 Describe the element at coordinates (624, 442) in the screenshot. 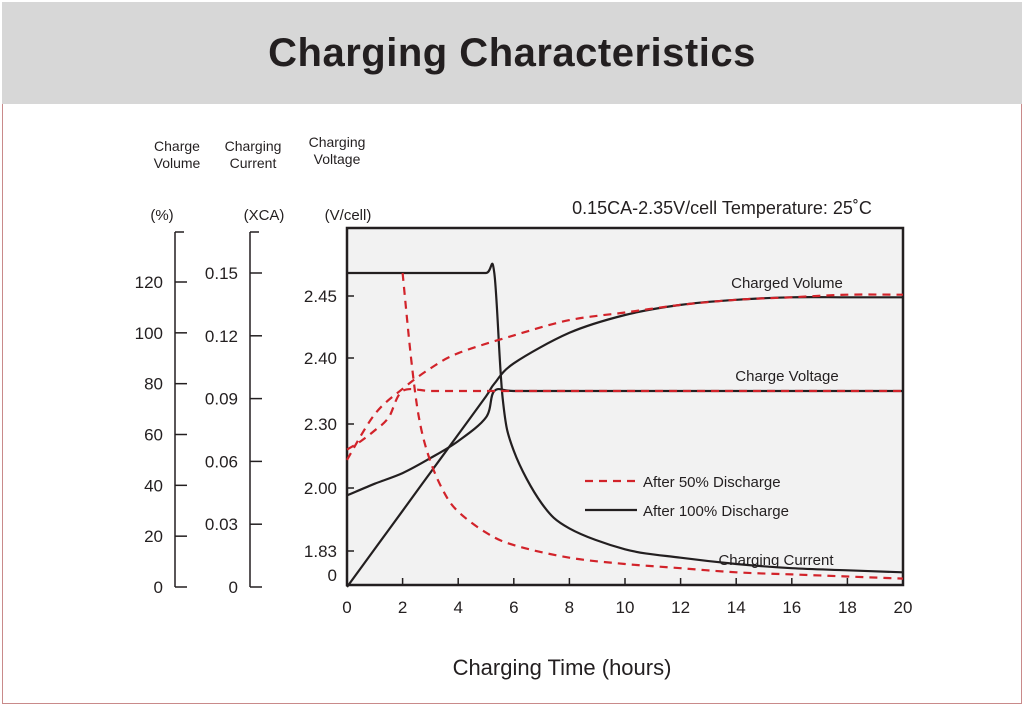

I see `series-charge-voltage-100pct` at that location.